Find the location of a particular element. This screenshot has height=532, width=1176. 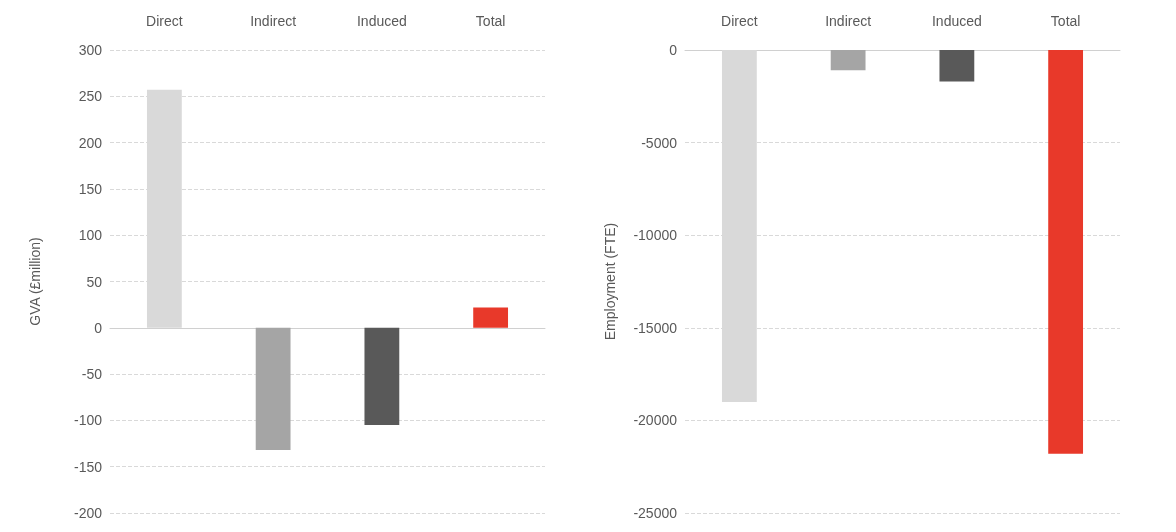

y-tick-label: -50 is located at coordinates (92, 374).